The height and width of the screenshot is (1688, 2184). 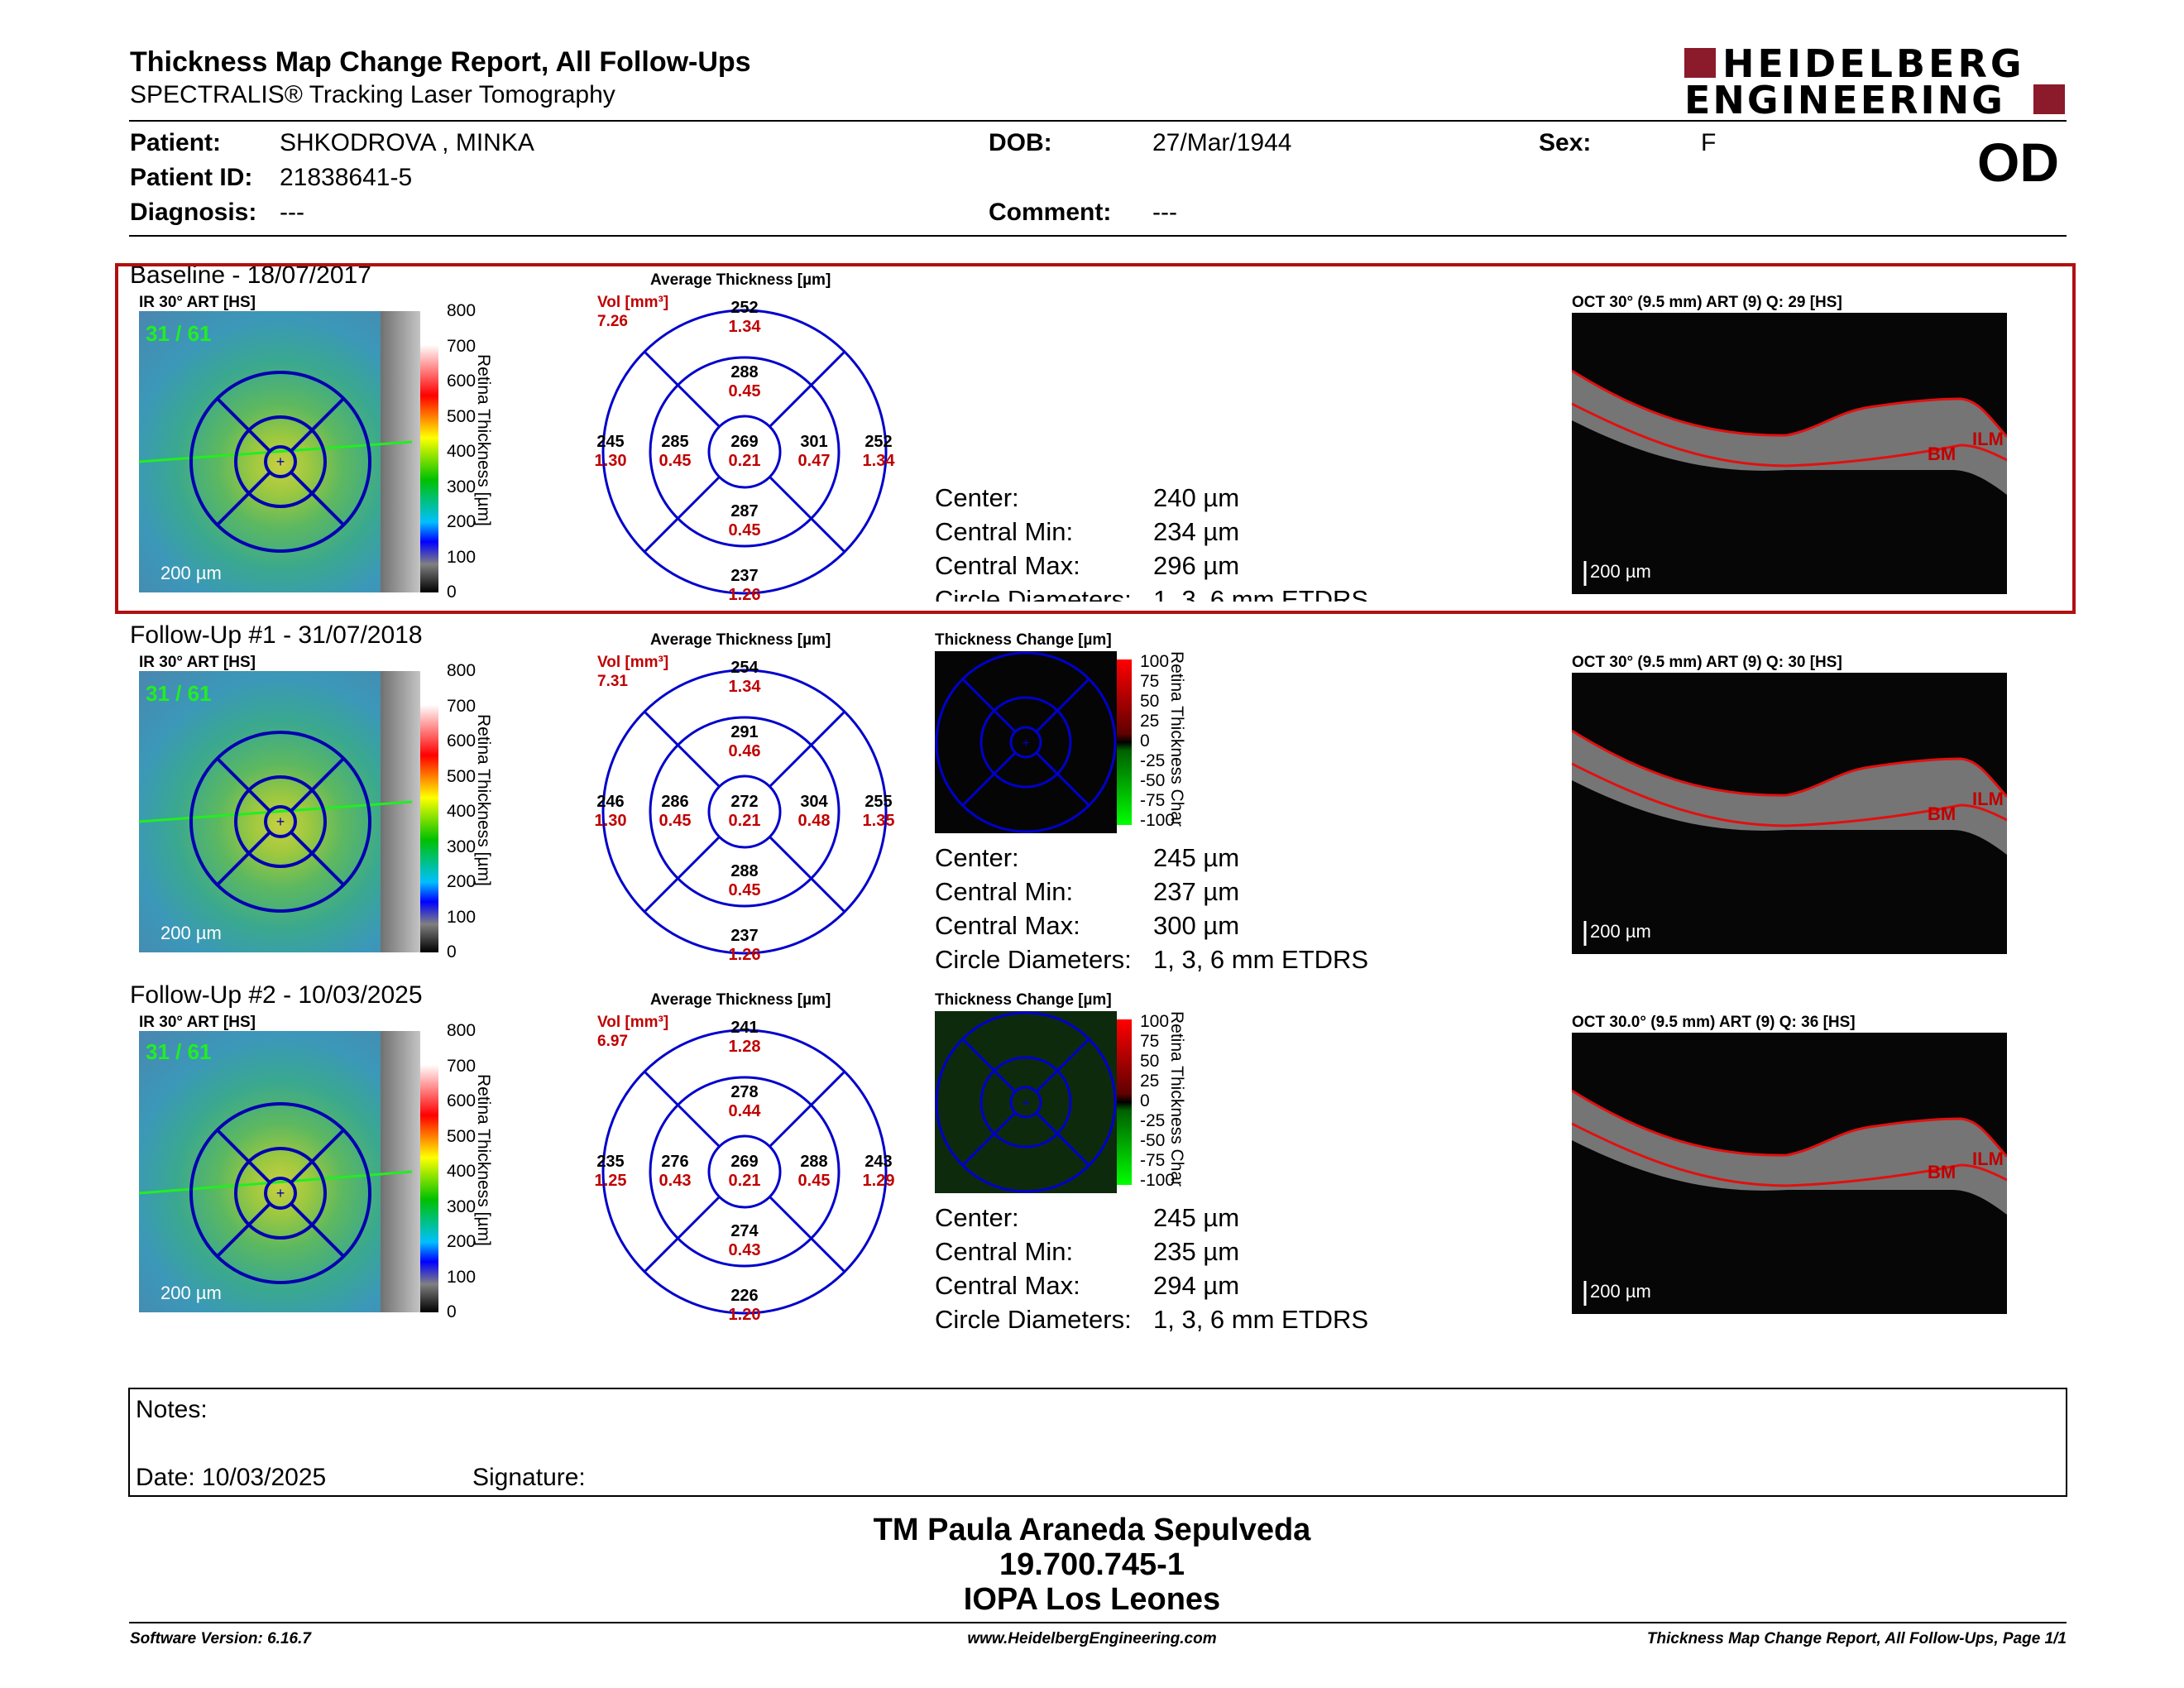 What do you see at coordinates (814, 802) in the screenshot?
I see `sector-thickness: 304` at bounding box center [814, 802].